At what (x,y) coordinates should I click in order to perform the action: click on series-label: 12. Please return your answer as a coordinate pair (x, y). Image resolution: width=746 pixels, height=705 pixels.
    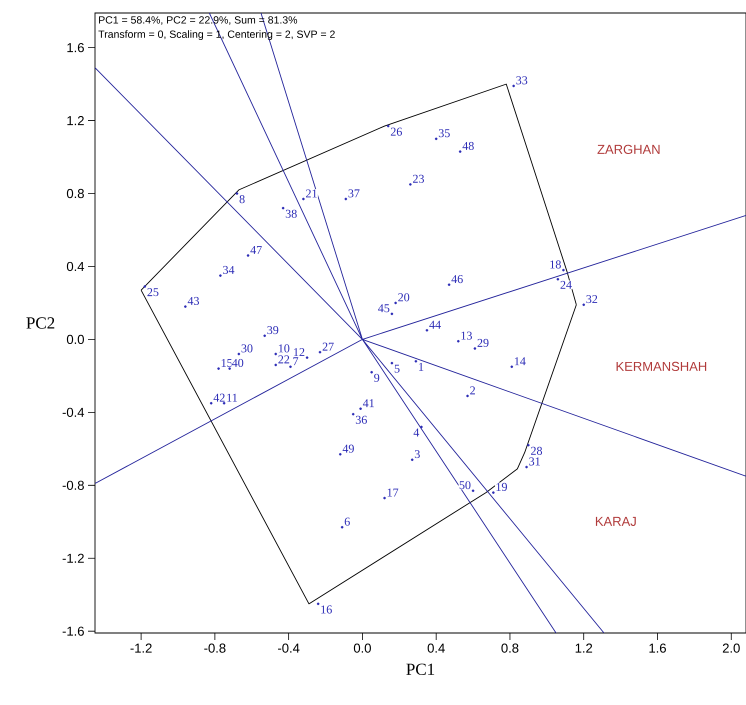
    Looking at the image, I should click on (299, 352).